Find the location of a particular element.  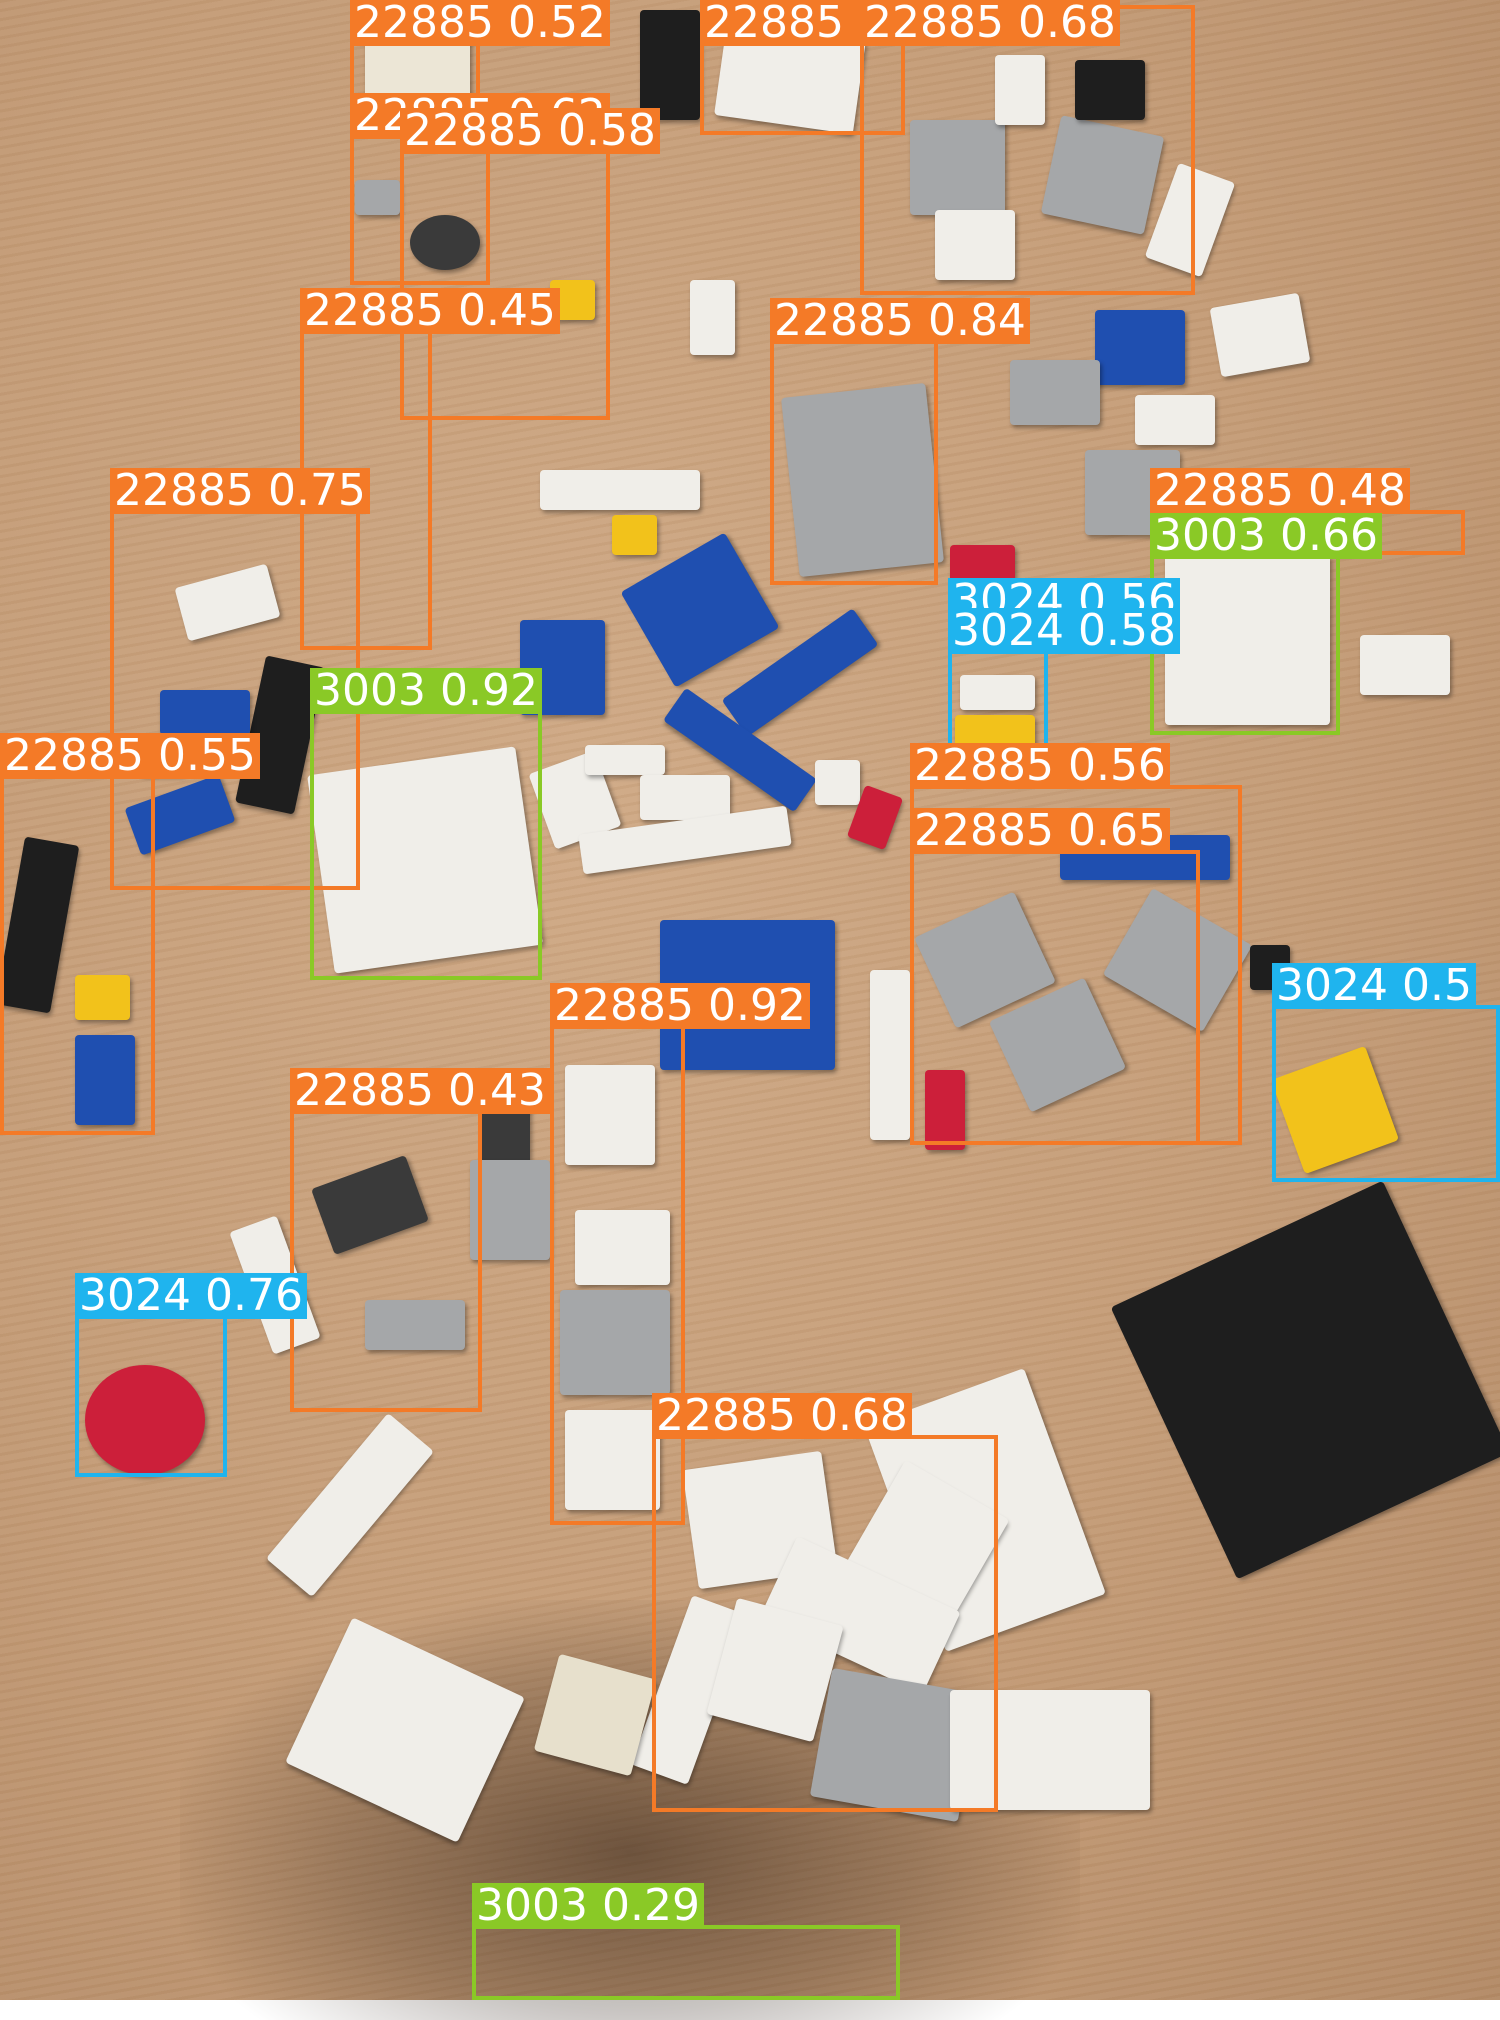

detection-label: 22885 0.43 is located at coordinates (420, 1091).